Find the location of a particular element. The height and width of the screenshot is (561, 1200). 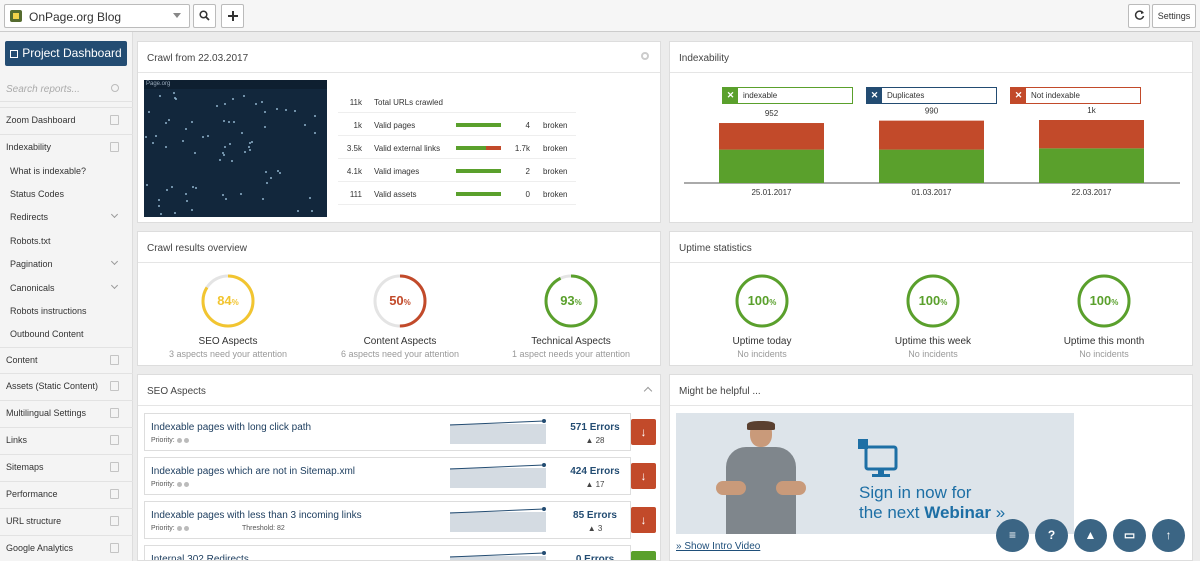

sidebar-item-assets-static-content: Assets (Static Content) is located at coordinates (66, 386).